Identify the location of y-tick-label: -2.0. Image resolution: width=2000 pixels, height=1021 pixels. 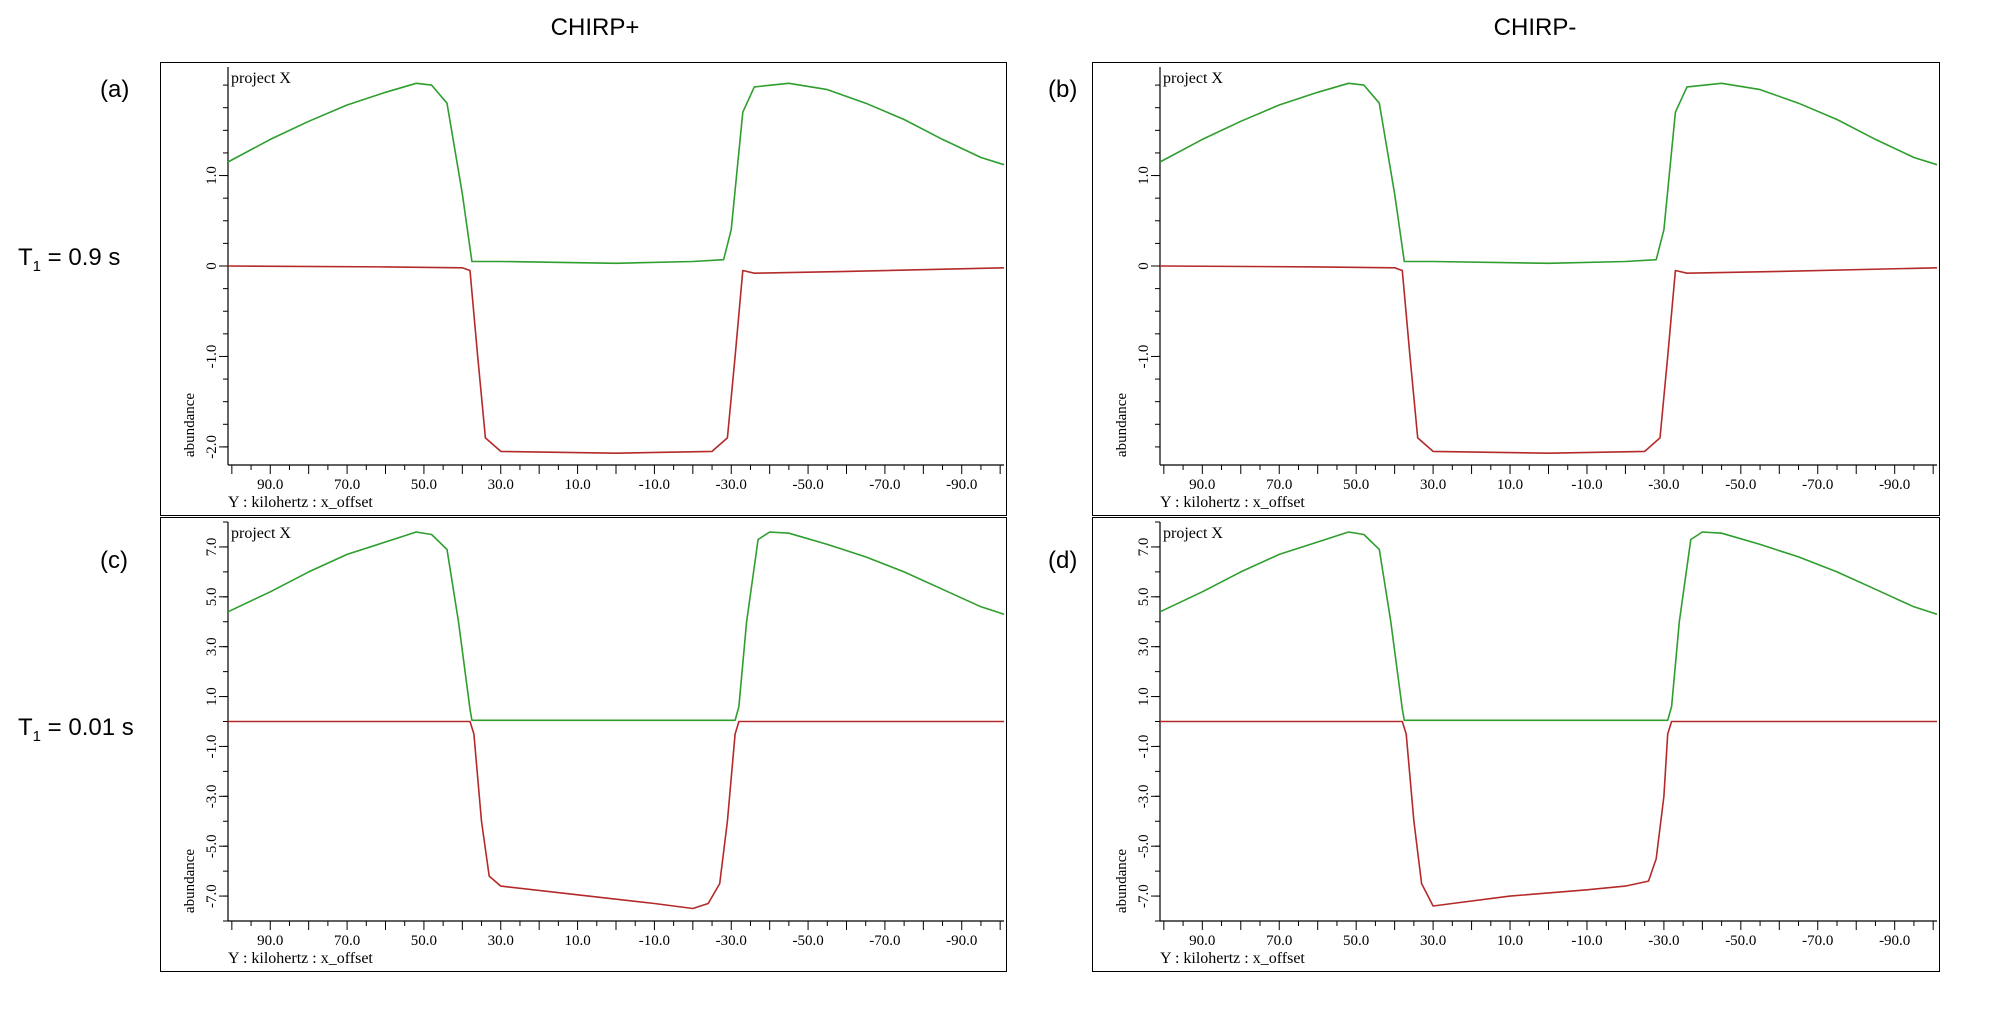
(212, 447).